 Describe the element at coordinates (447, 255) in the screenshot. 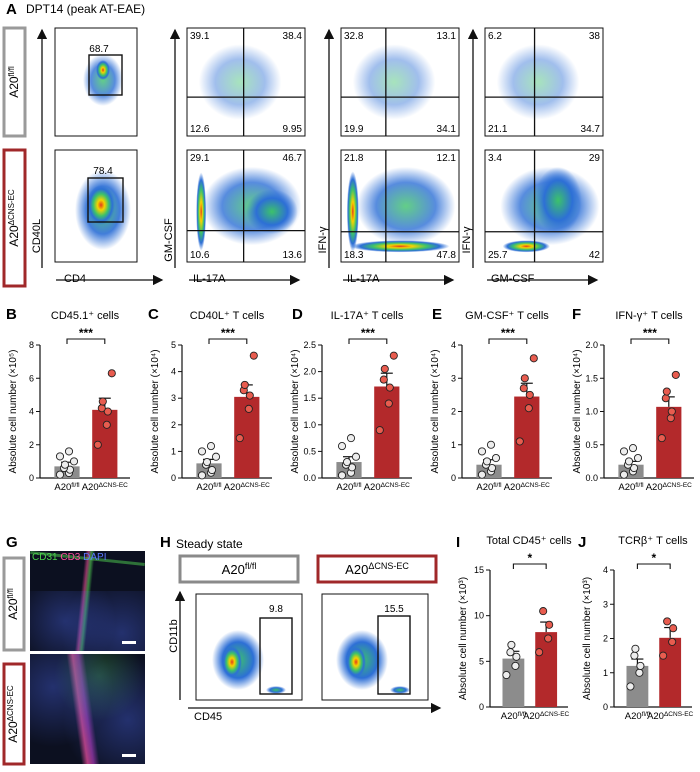

I see `quadrant-lr: 47.8` at that location.